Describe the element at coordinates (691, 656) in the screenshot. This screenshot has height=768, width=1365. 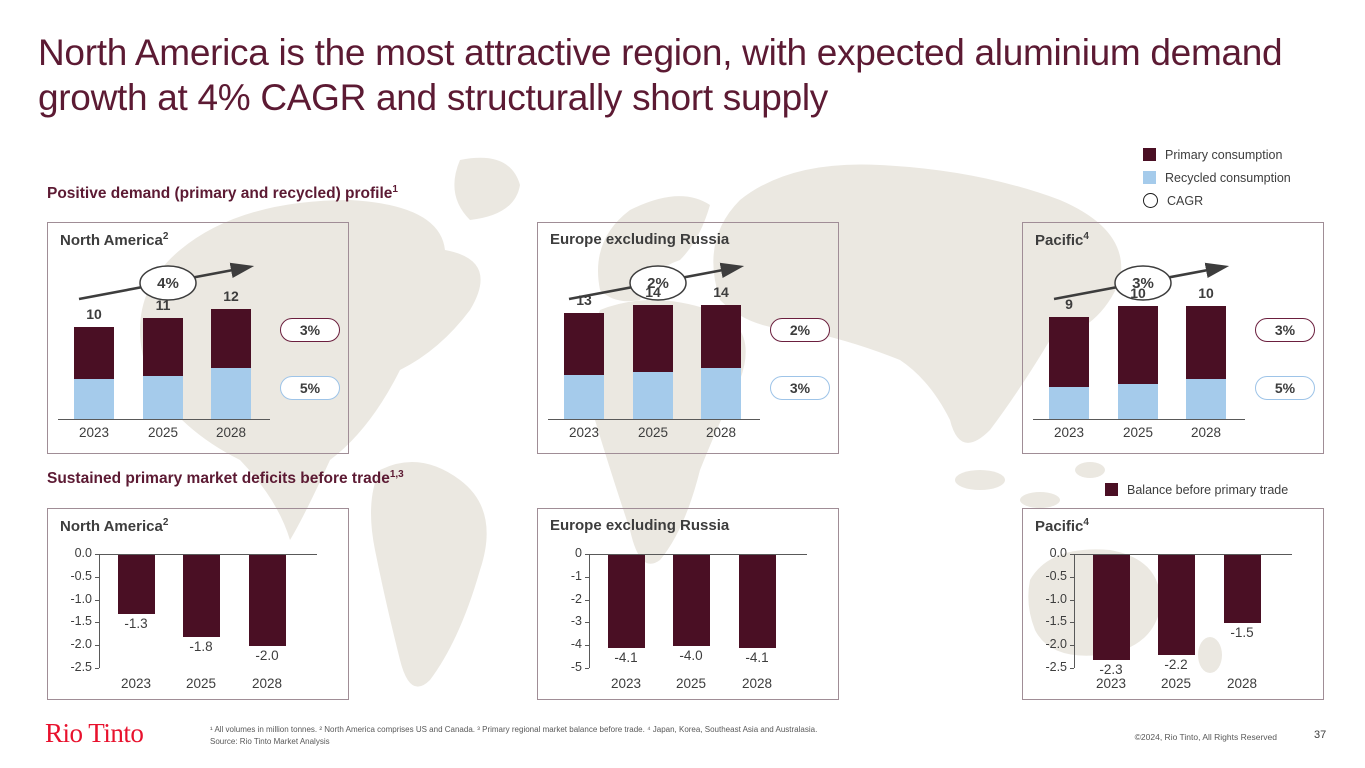
I see `bar-value-label: -4.0` at that location.